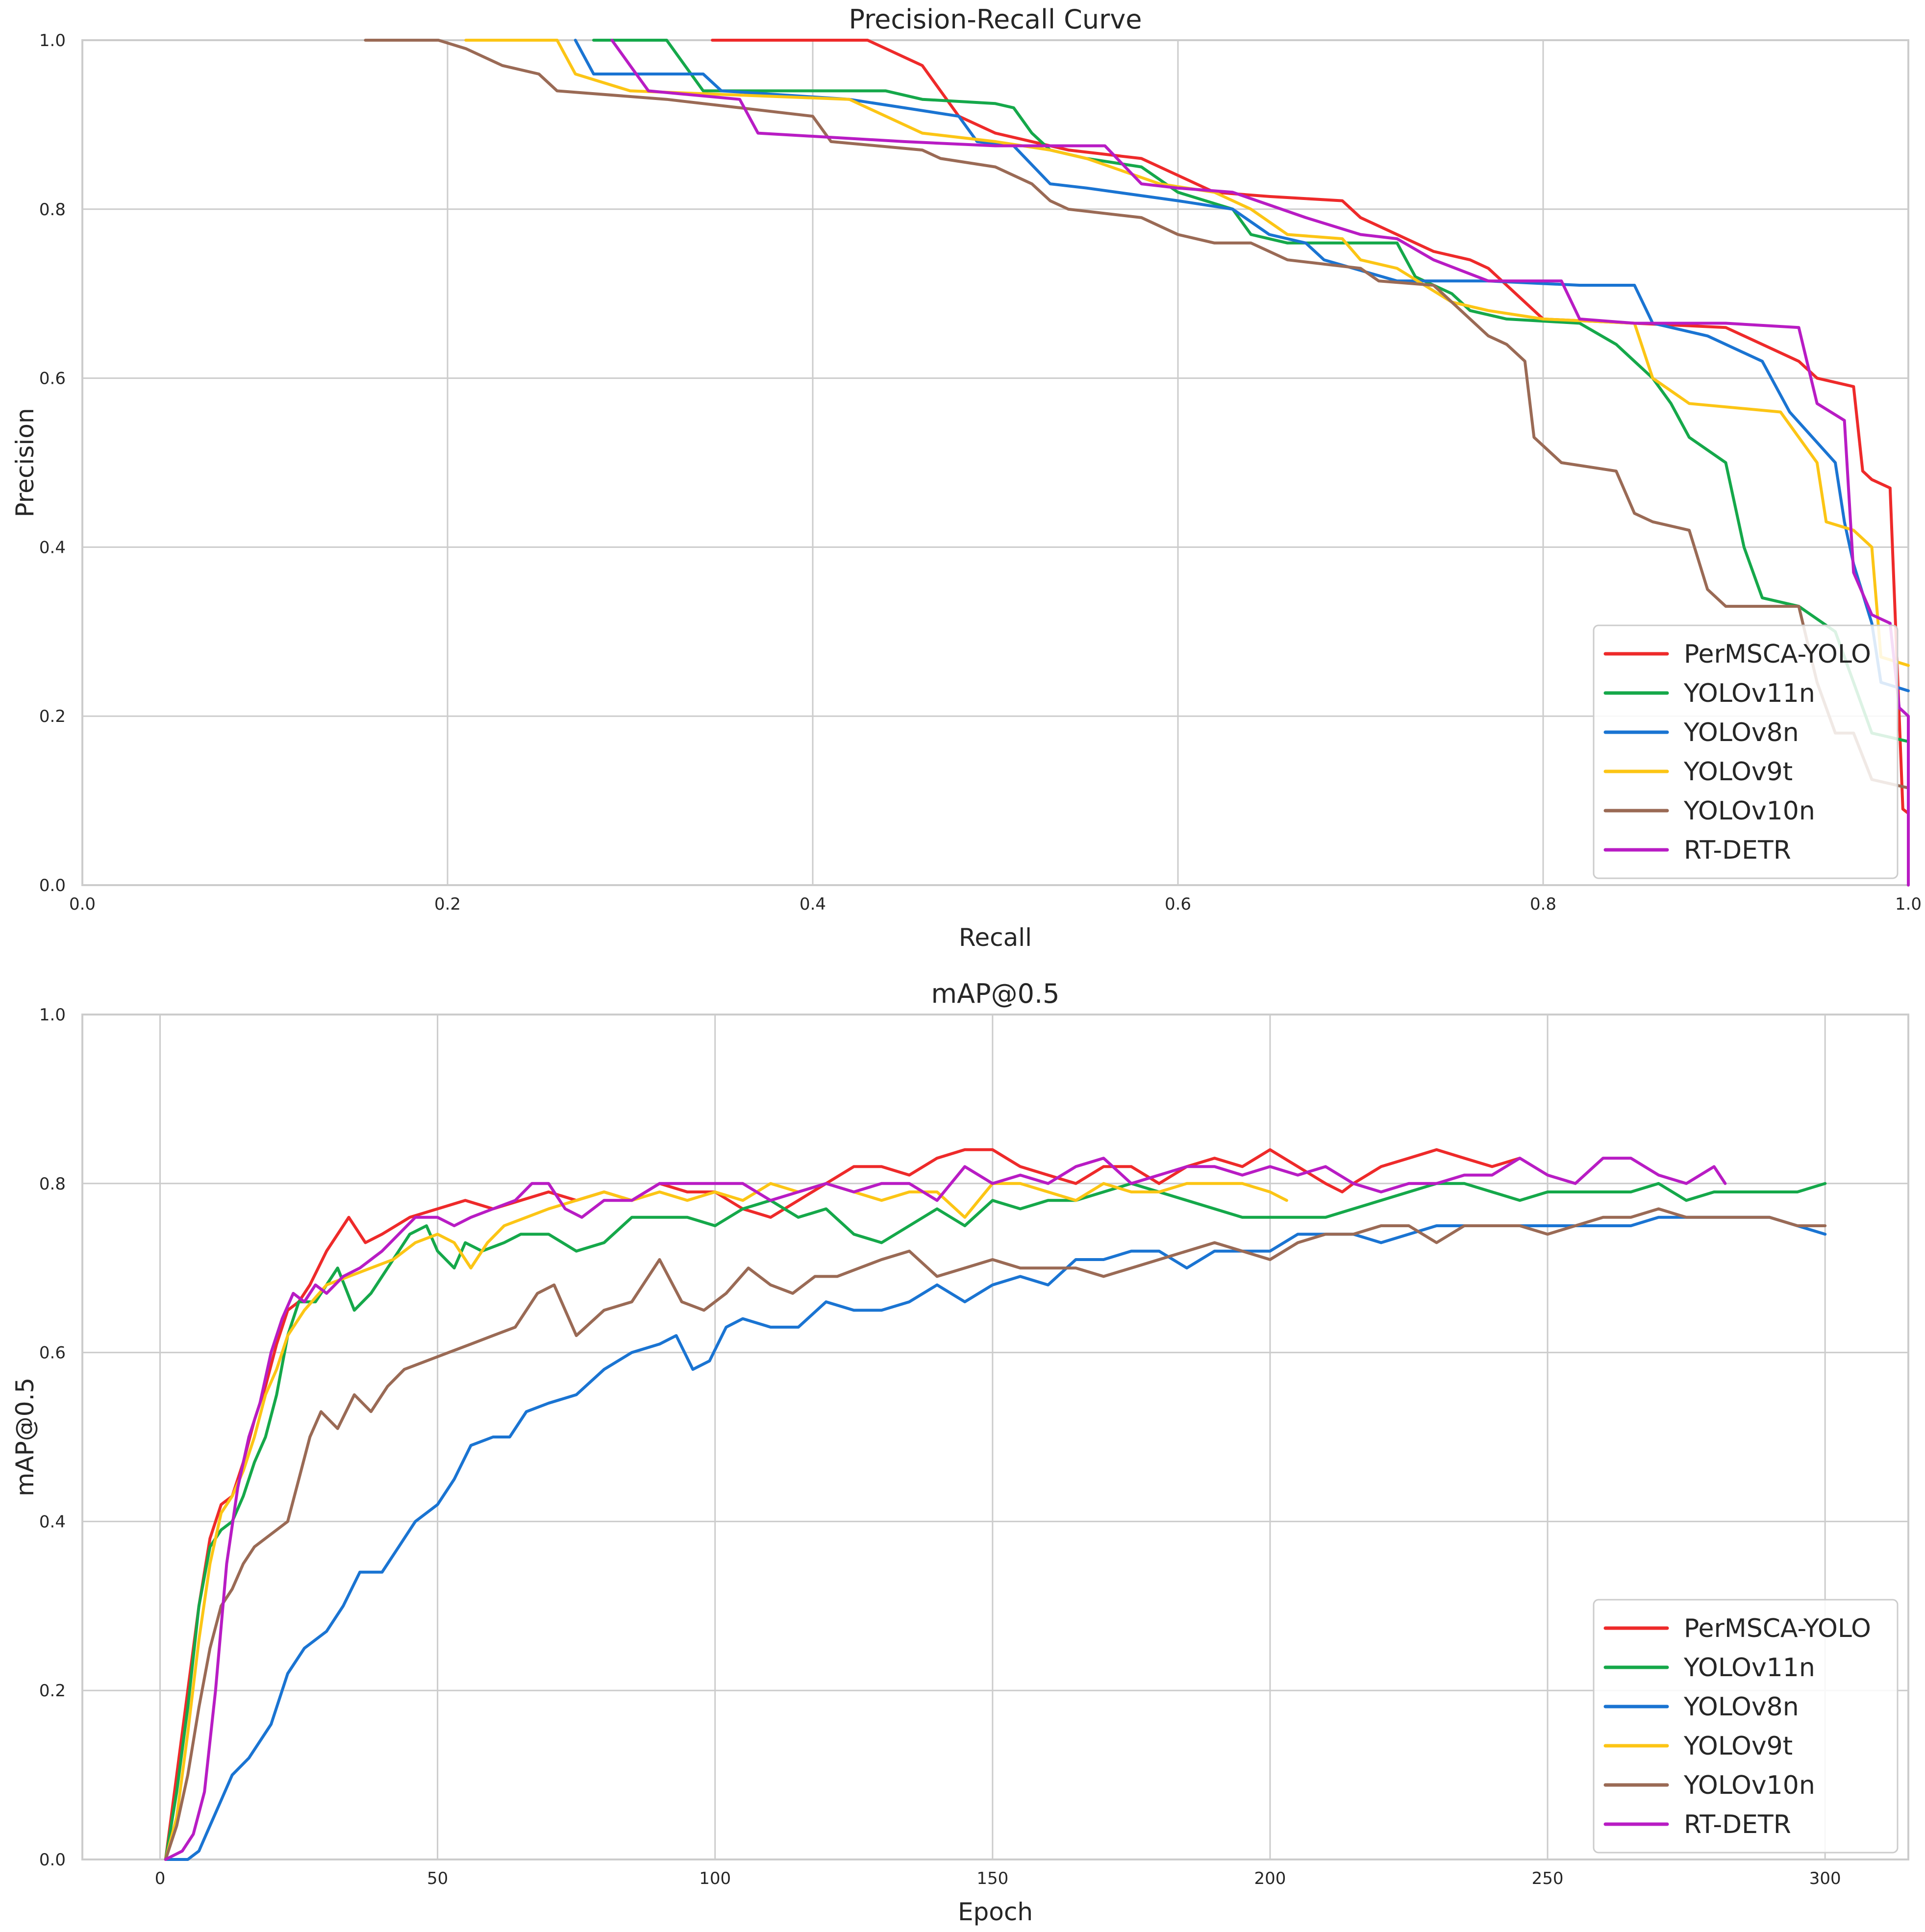 The image size is (1925, 1932). Describe the element at coordinates (52, 716) in the screenshot. I see `pr-y-tick-label: 0.2` at that location.